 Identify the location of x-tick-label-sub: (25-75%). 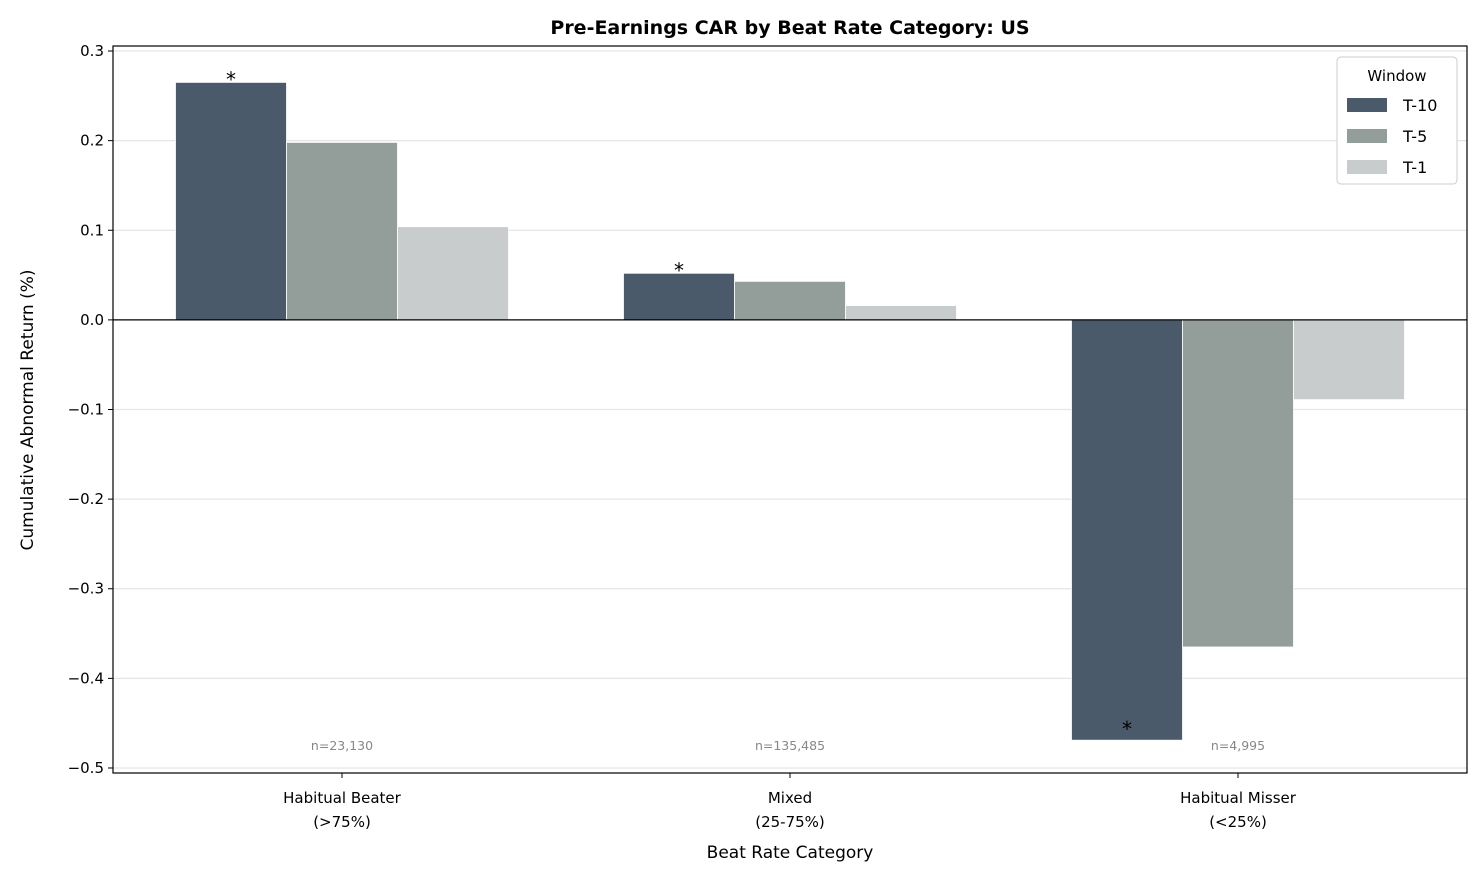
(790, 822).